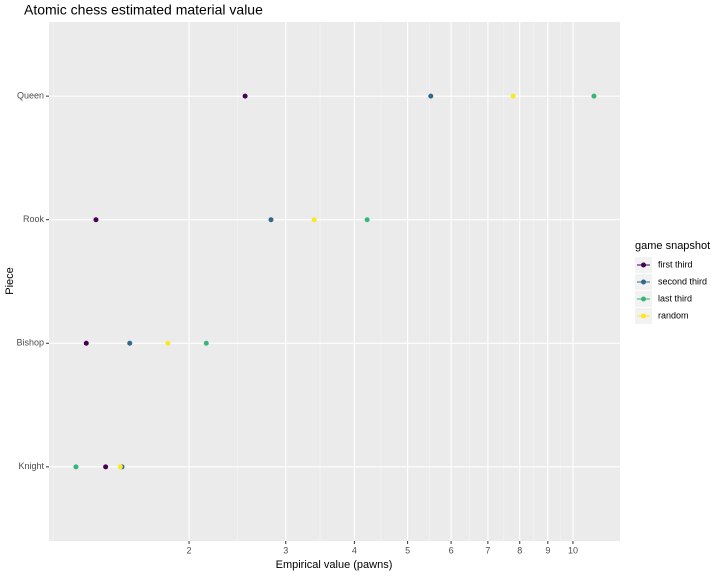 This screenshot has width=720, height=581. I want to click on legend-label: random, so click(673, 315).